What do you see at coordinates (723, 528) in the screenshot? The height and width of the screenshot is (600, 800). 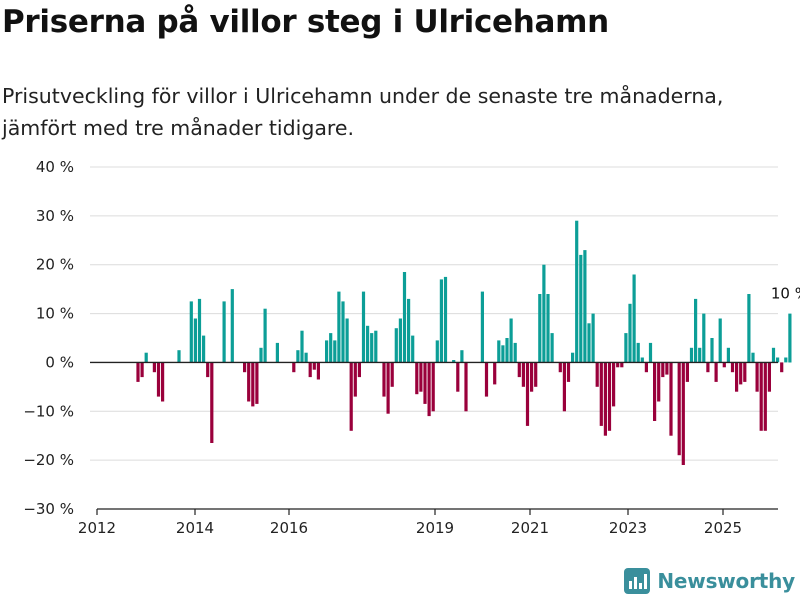 I see `x-tick-label: 2025` at bounding box center [723, 528].